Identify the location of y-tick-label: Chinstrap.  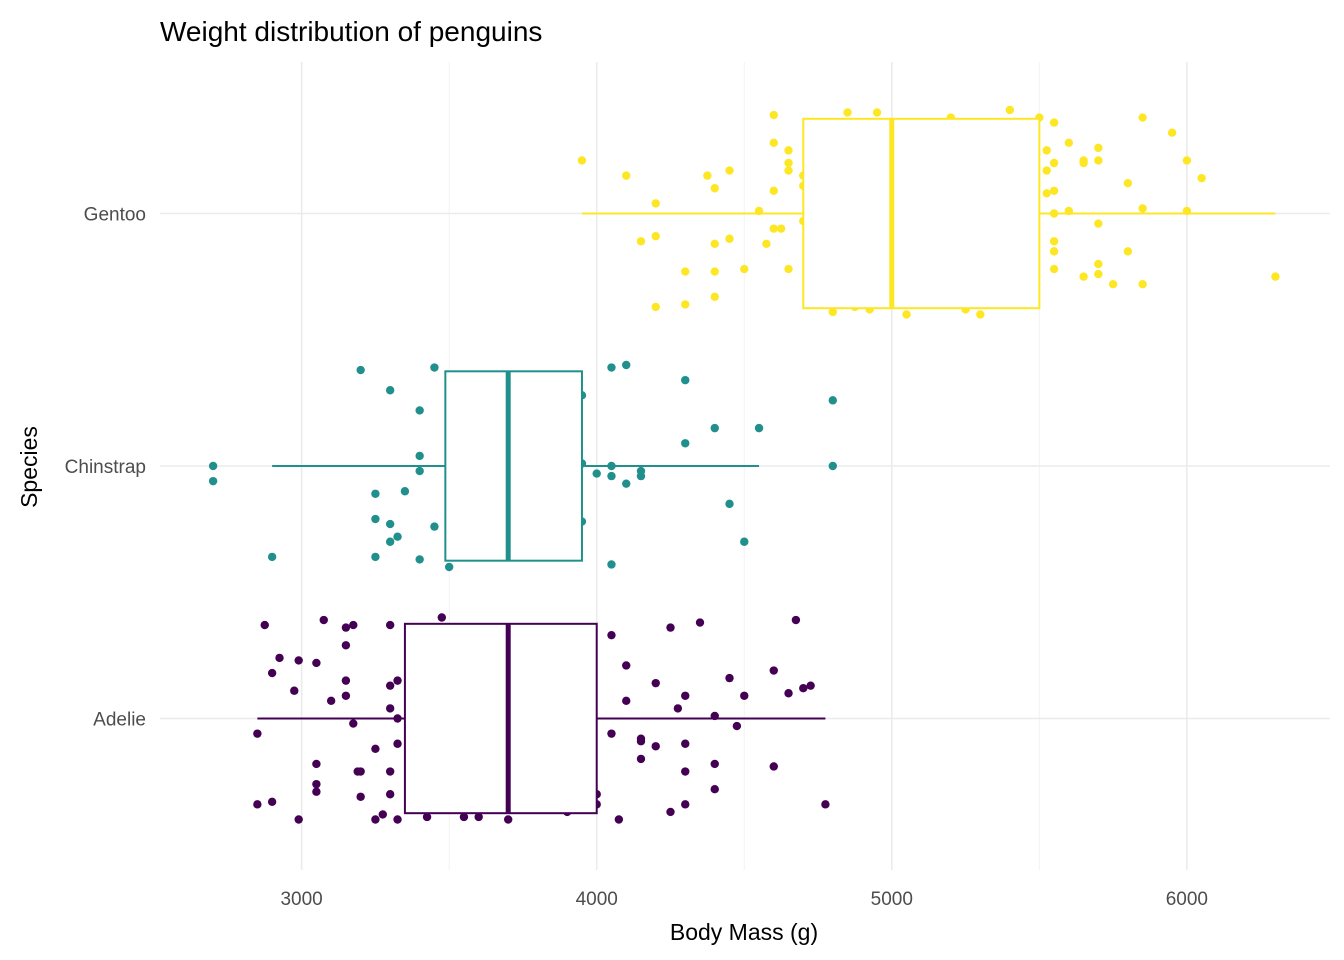
(105, 467).